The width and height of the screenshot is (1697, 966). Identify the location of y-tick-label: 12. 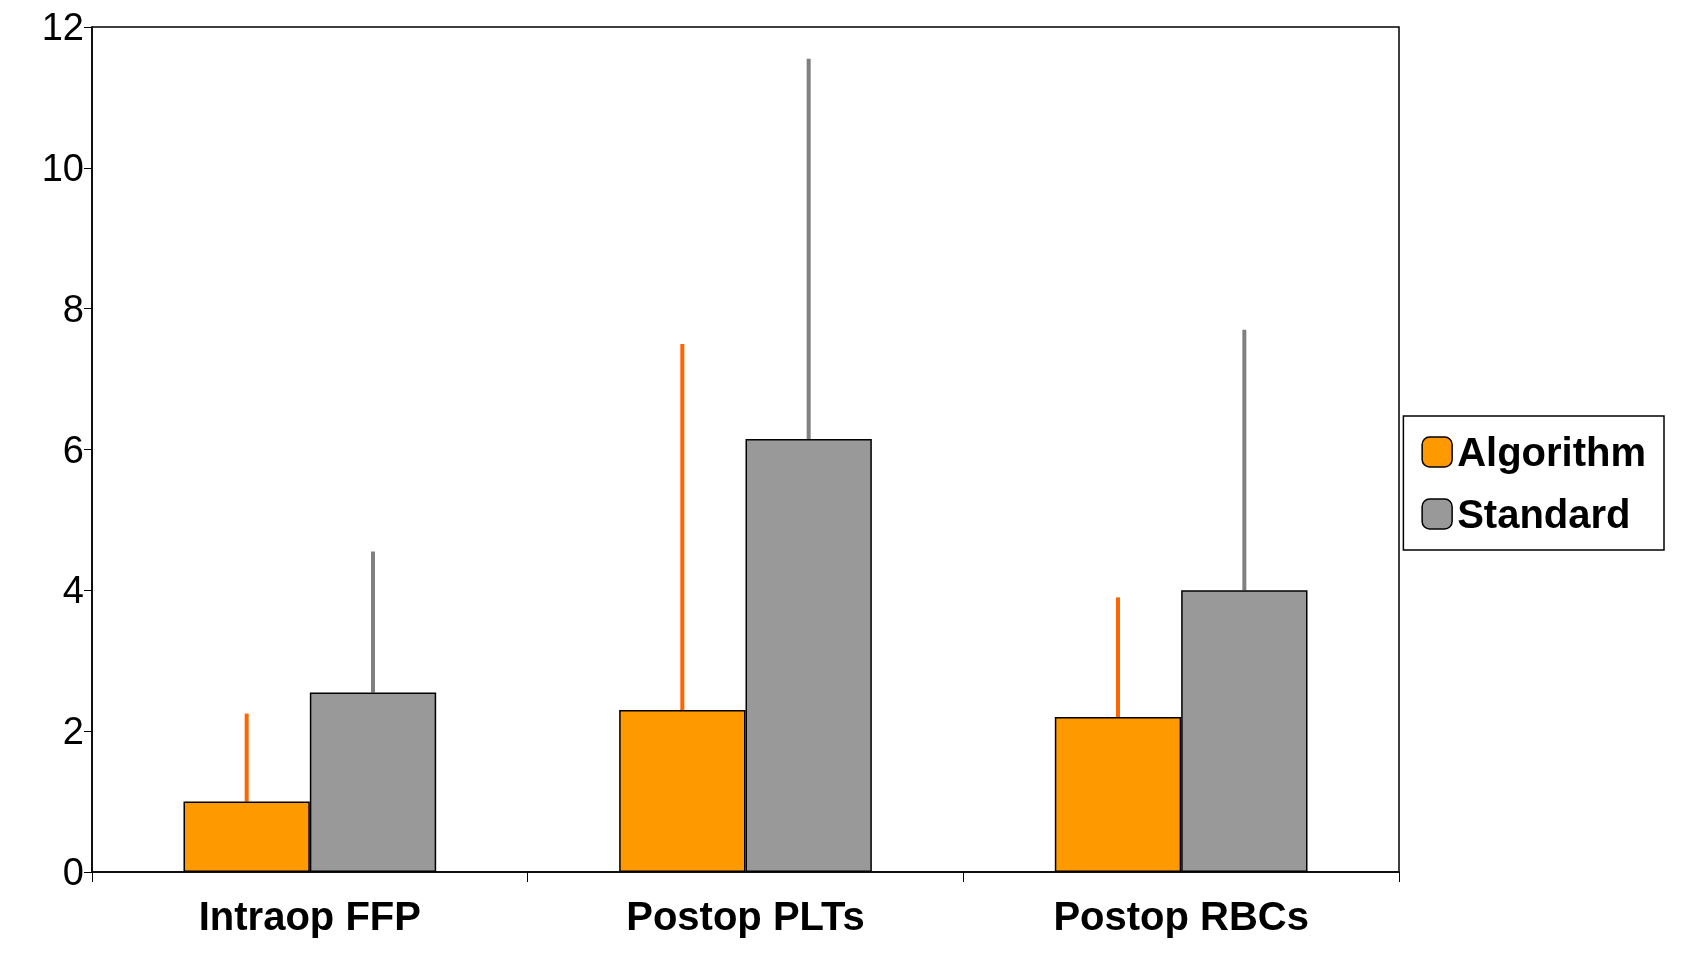
(62, 27).